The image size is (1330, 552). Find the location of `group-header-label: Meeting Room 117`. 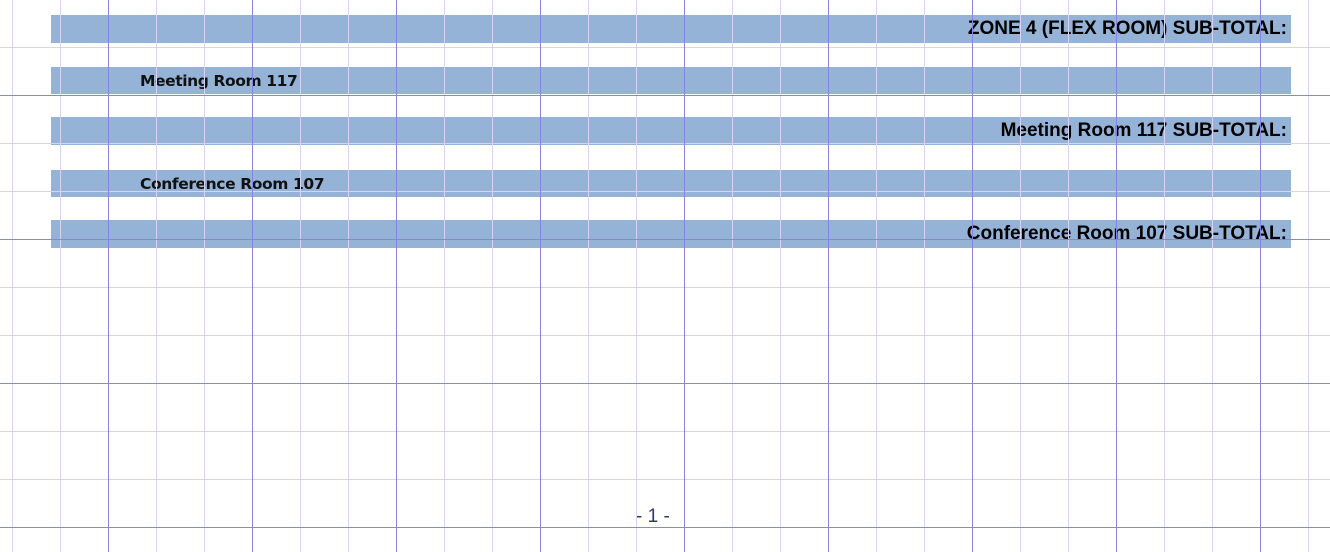

group-header-label: Meeting Room 117 is located at coordinates (219, 80).